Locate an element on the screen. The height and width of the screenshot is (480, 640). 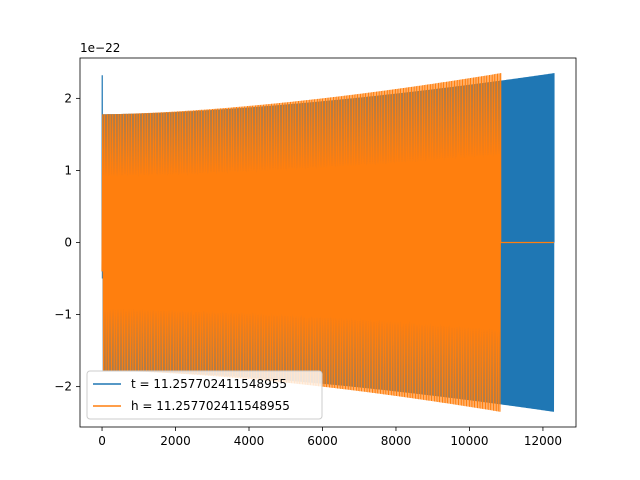
x-tick-label: 4000 is located at coordinates (249, 441).